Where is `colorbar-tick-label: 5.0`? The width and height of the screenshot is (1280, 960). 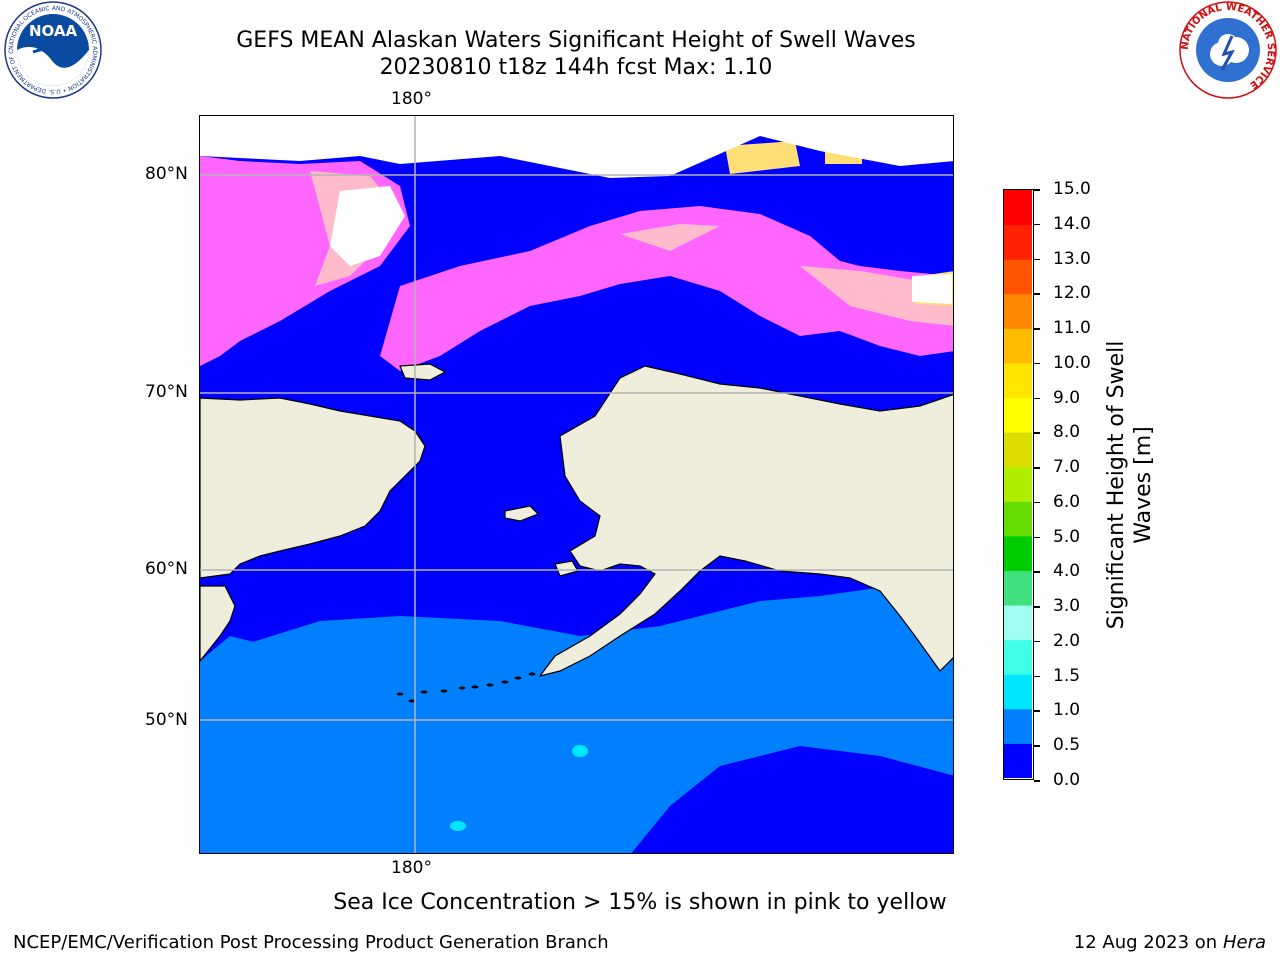 colorbar-tick-label: 5.0 is located at coordinates (1067, 536).